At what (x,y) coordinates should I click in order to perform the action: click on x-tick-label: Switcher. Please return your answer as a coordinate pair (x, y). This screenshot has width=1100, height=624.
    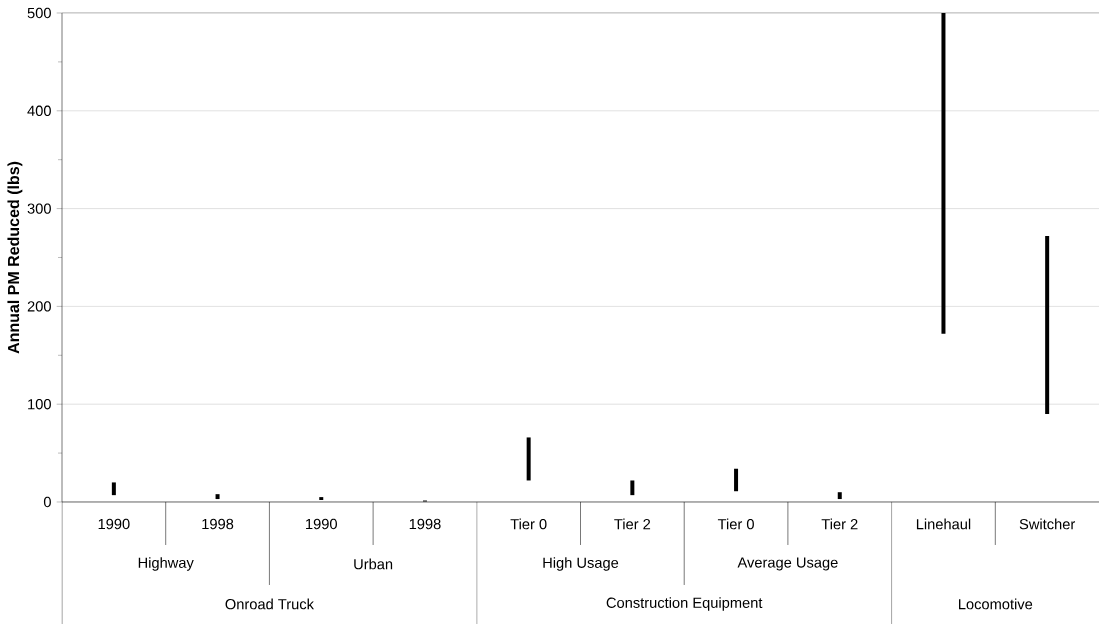
    Looking at the image, I should click on (1047, 524).